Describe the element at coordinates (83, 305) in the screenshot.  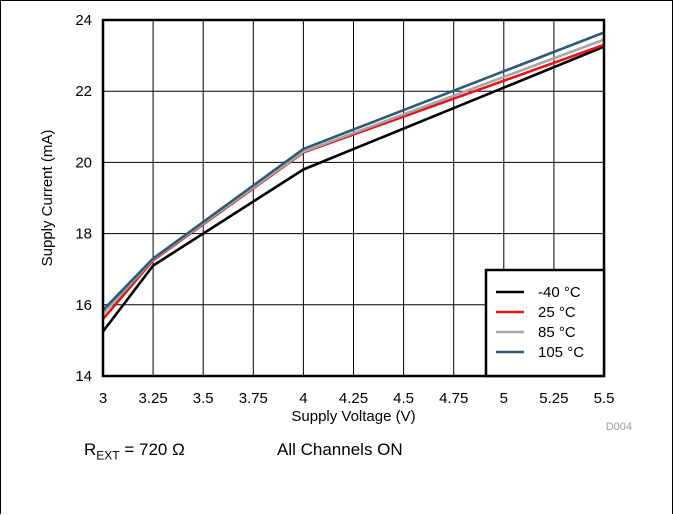
I see `y-tick-label: 16` at that location.